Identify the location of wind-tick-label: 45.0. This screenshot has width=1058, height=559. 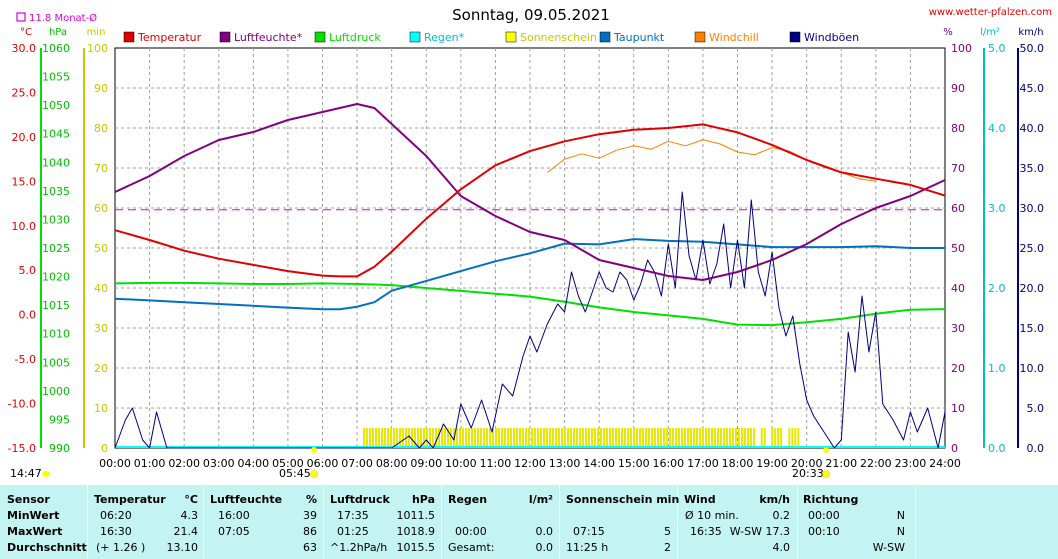
(1032, 88).